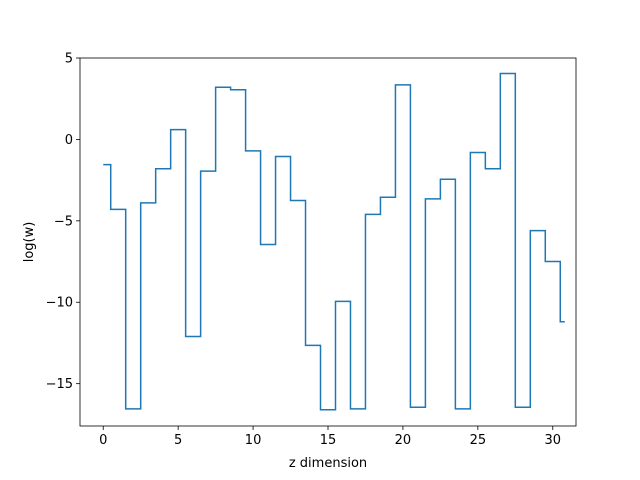 The height and width of the screenshot is (480, 640). Describe the element at coordinates (59, 384) in the screenshot. I see `y-tick-label: −15` at that location.